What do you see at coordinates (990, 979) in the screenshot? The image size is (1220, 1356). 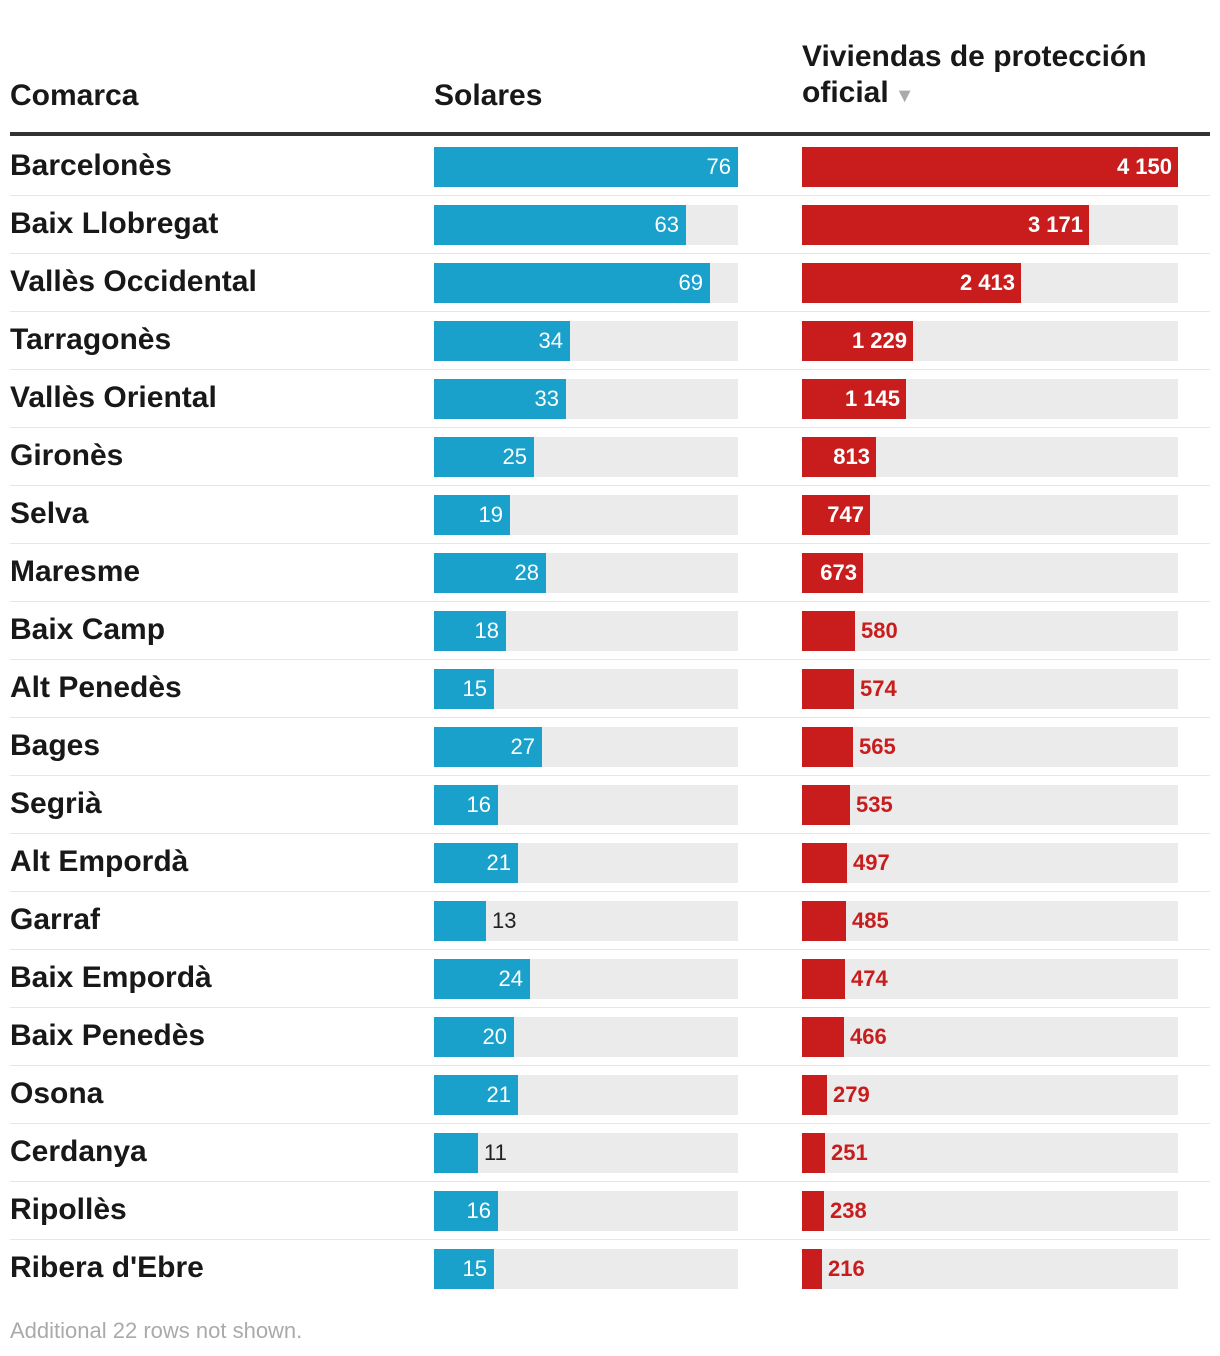 I see `viviendas-track: 474` at bounding box center [990, 979].